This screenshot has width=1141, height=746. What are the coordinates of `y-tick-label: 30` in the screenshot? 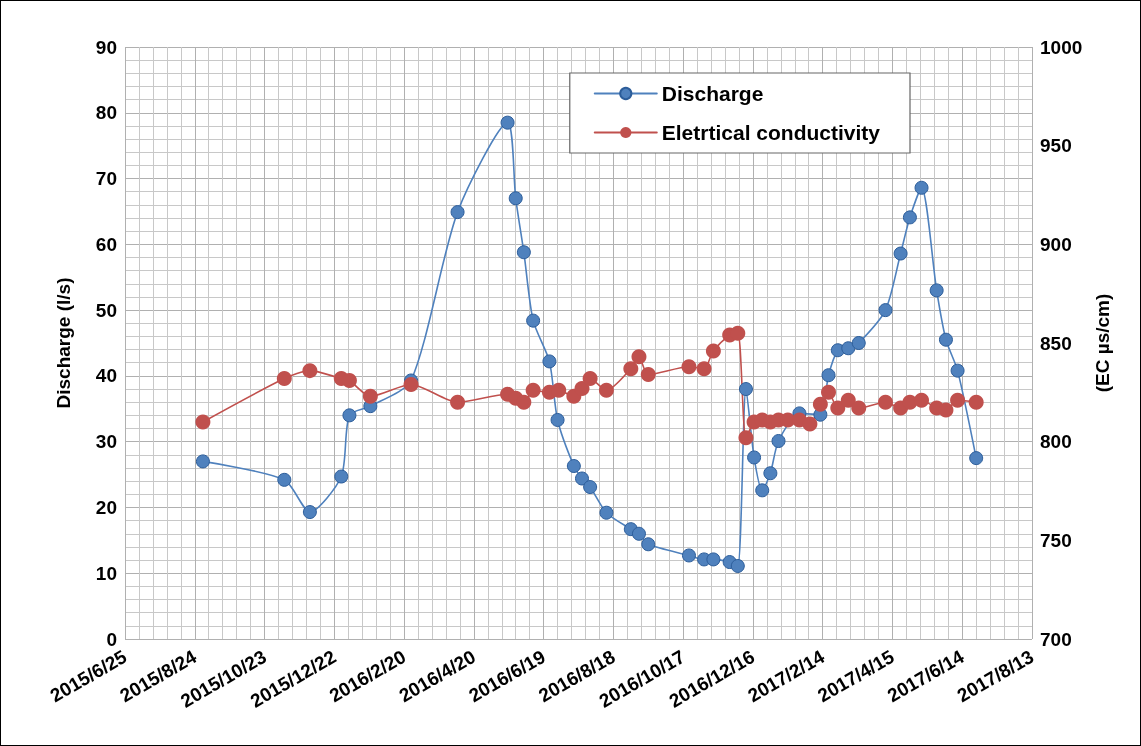 It's located at (106, 442).